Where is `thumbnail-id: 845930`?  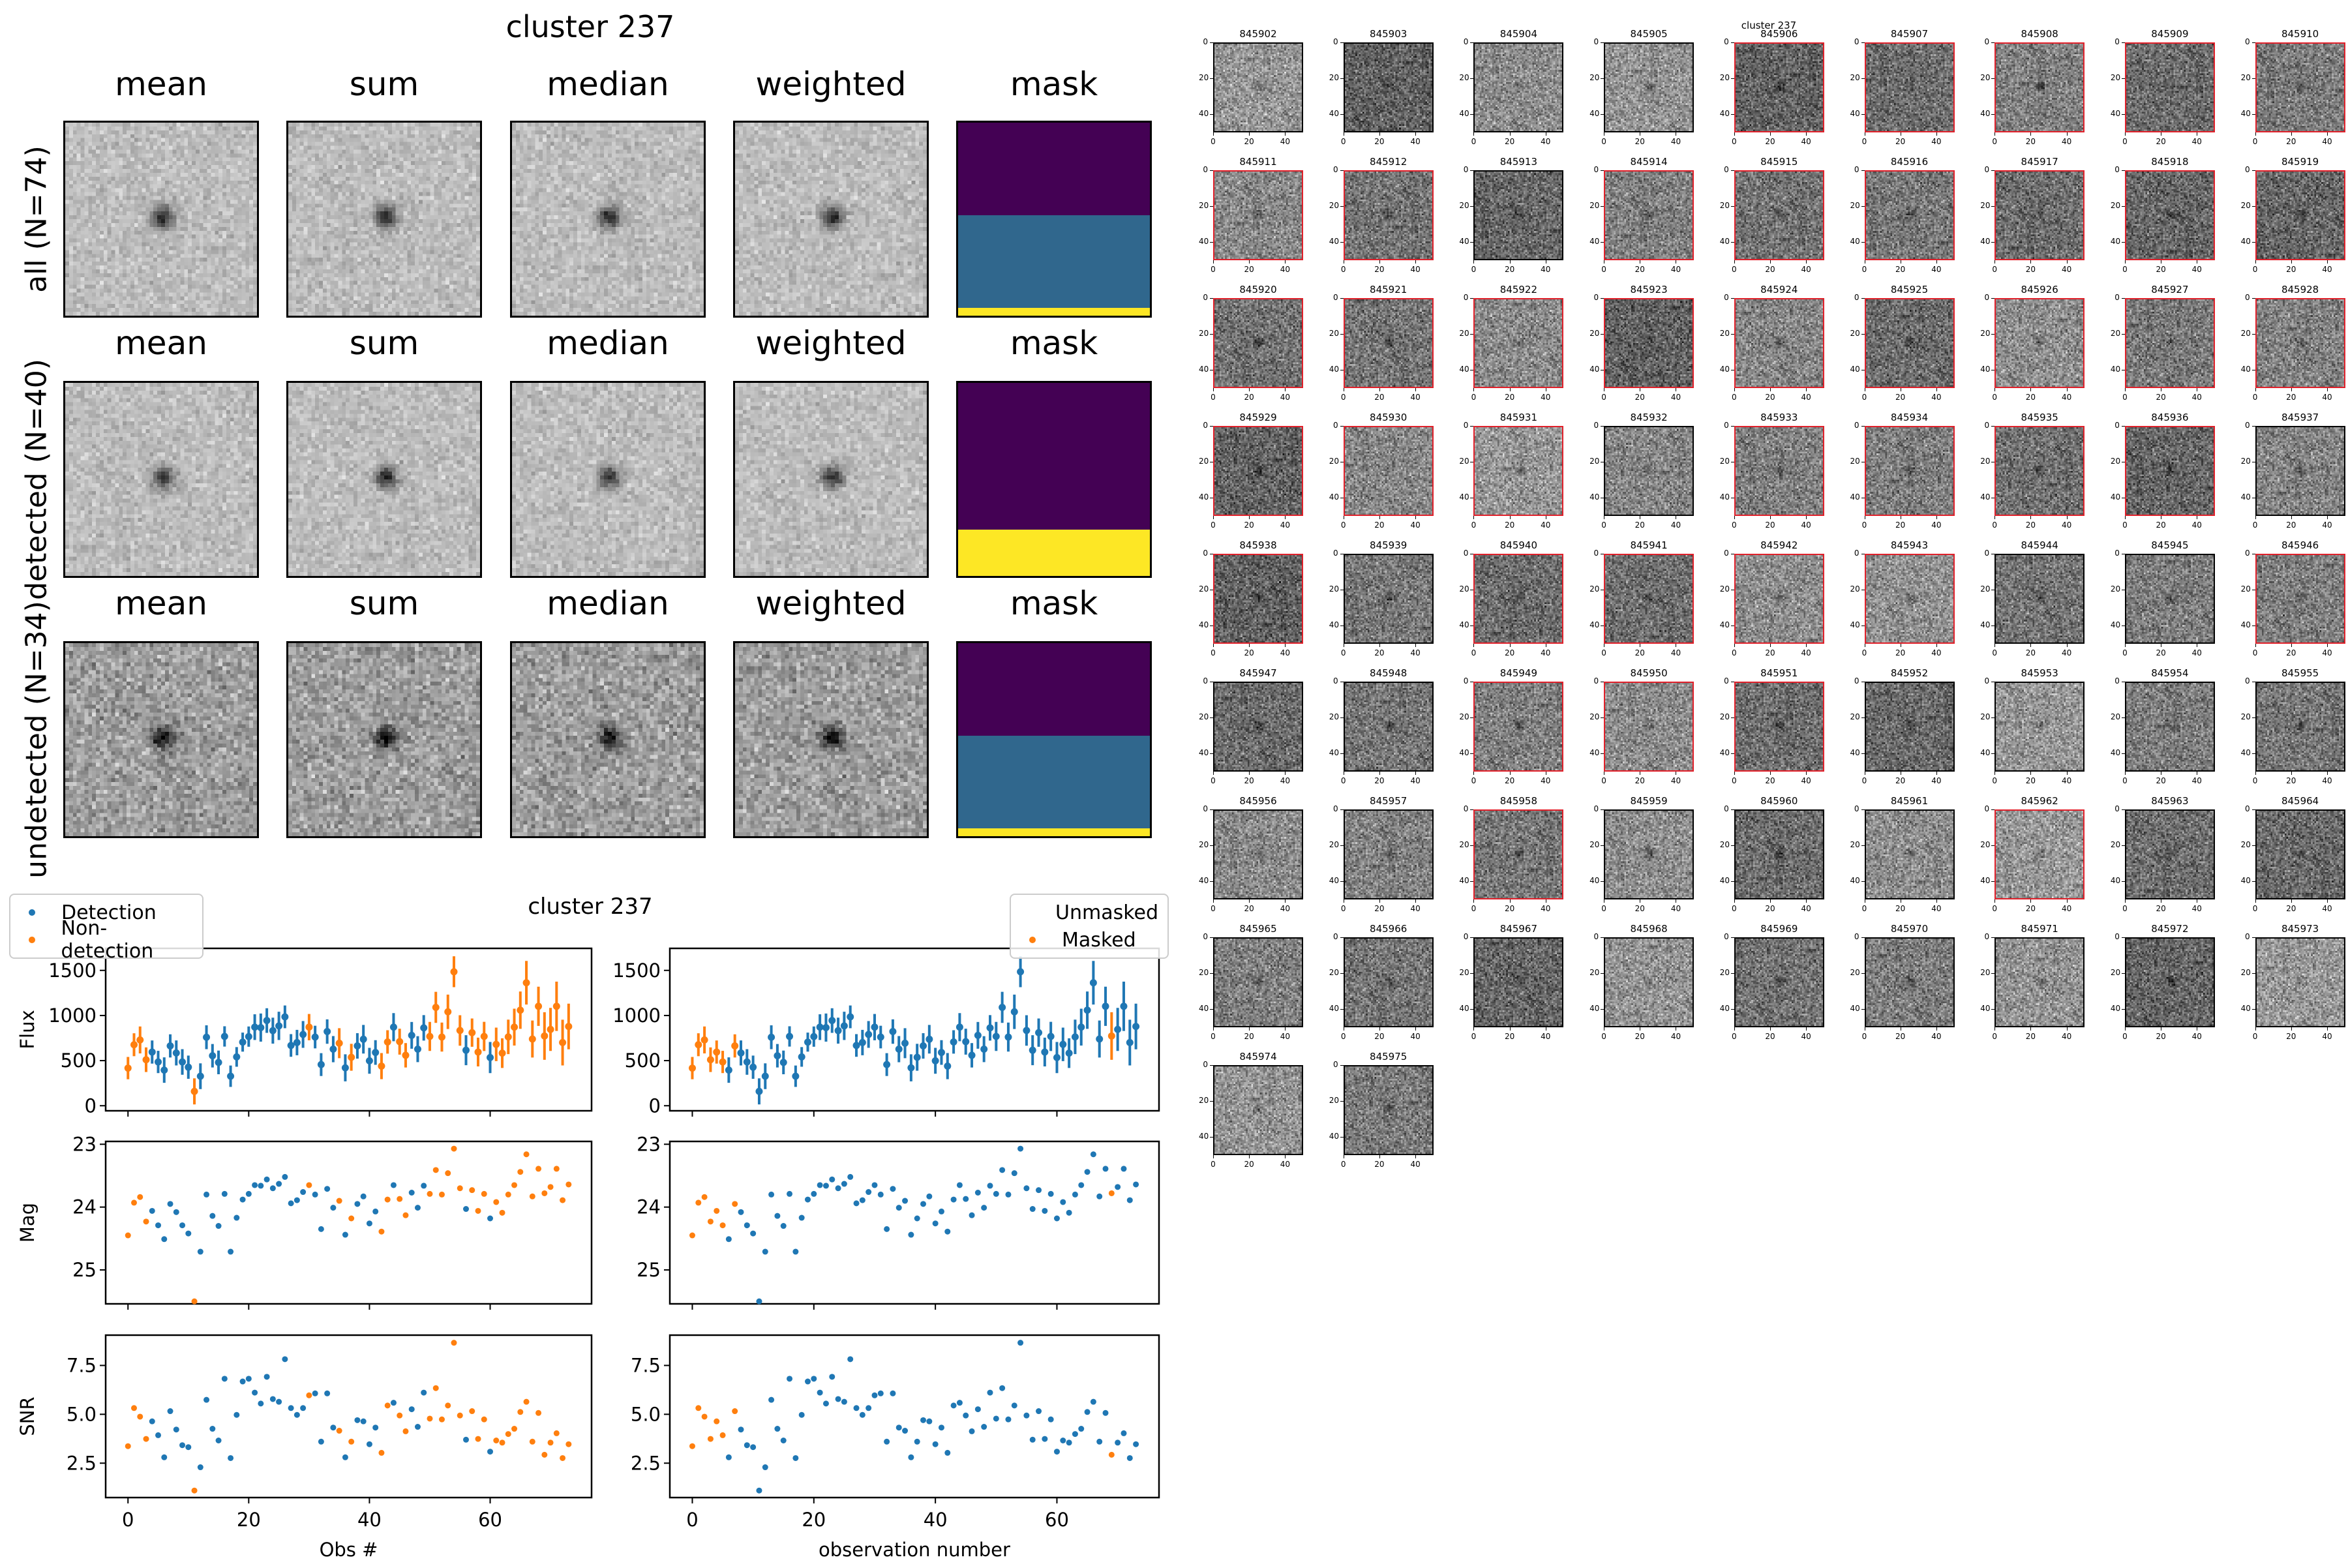
thumbnail-id: 845930 is located at coordinates (1388, 417).